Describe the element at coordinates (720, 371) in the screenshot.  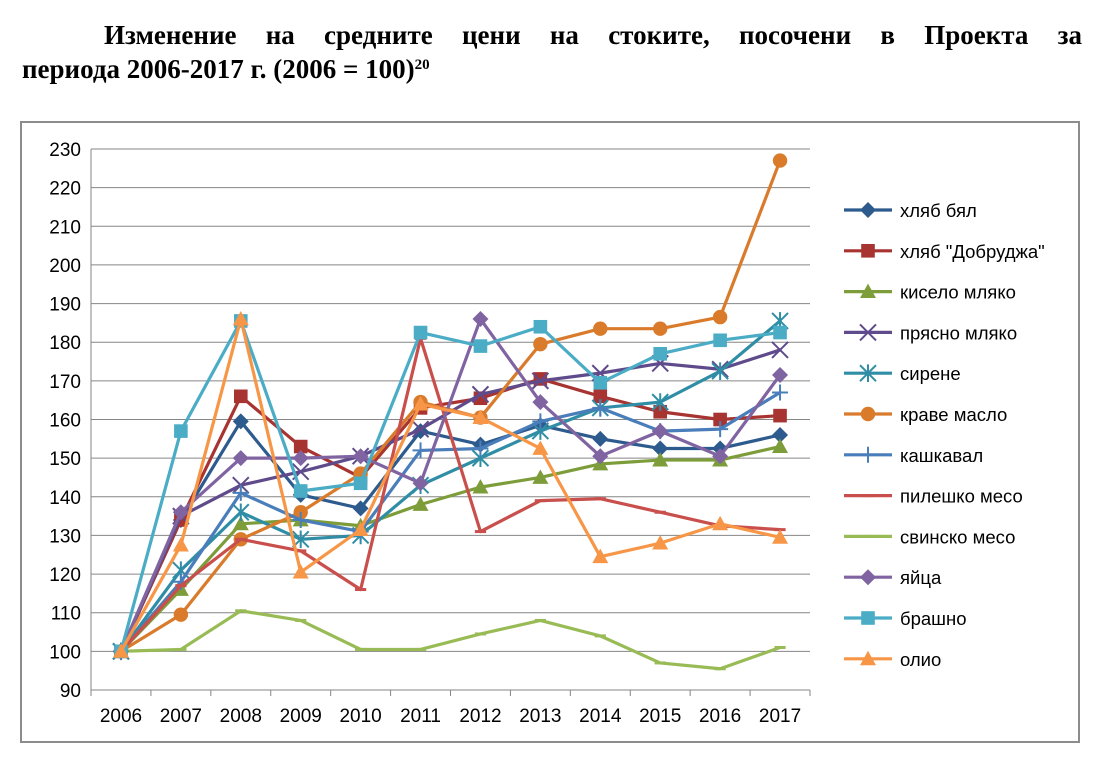
I see `data-point-s4-2016` at that location.